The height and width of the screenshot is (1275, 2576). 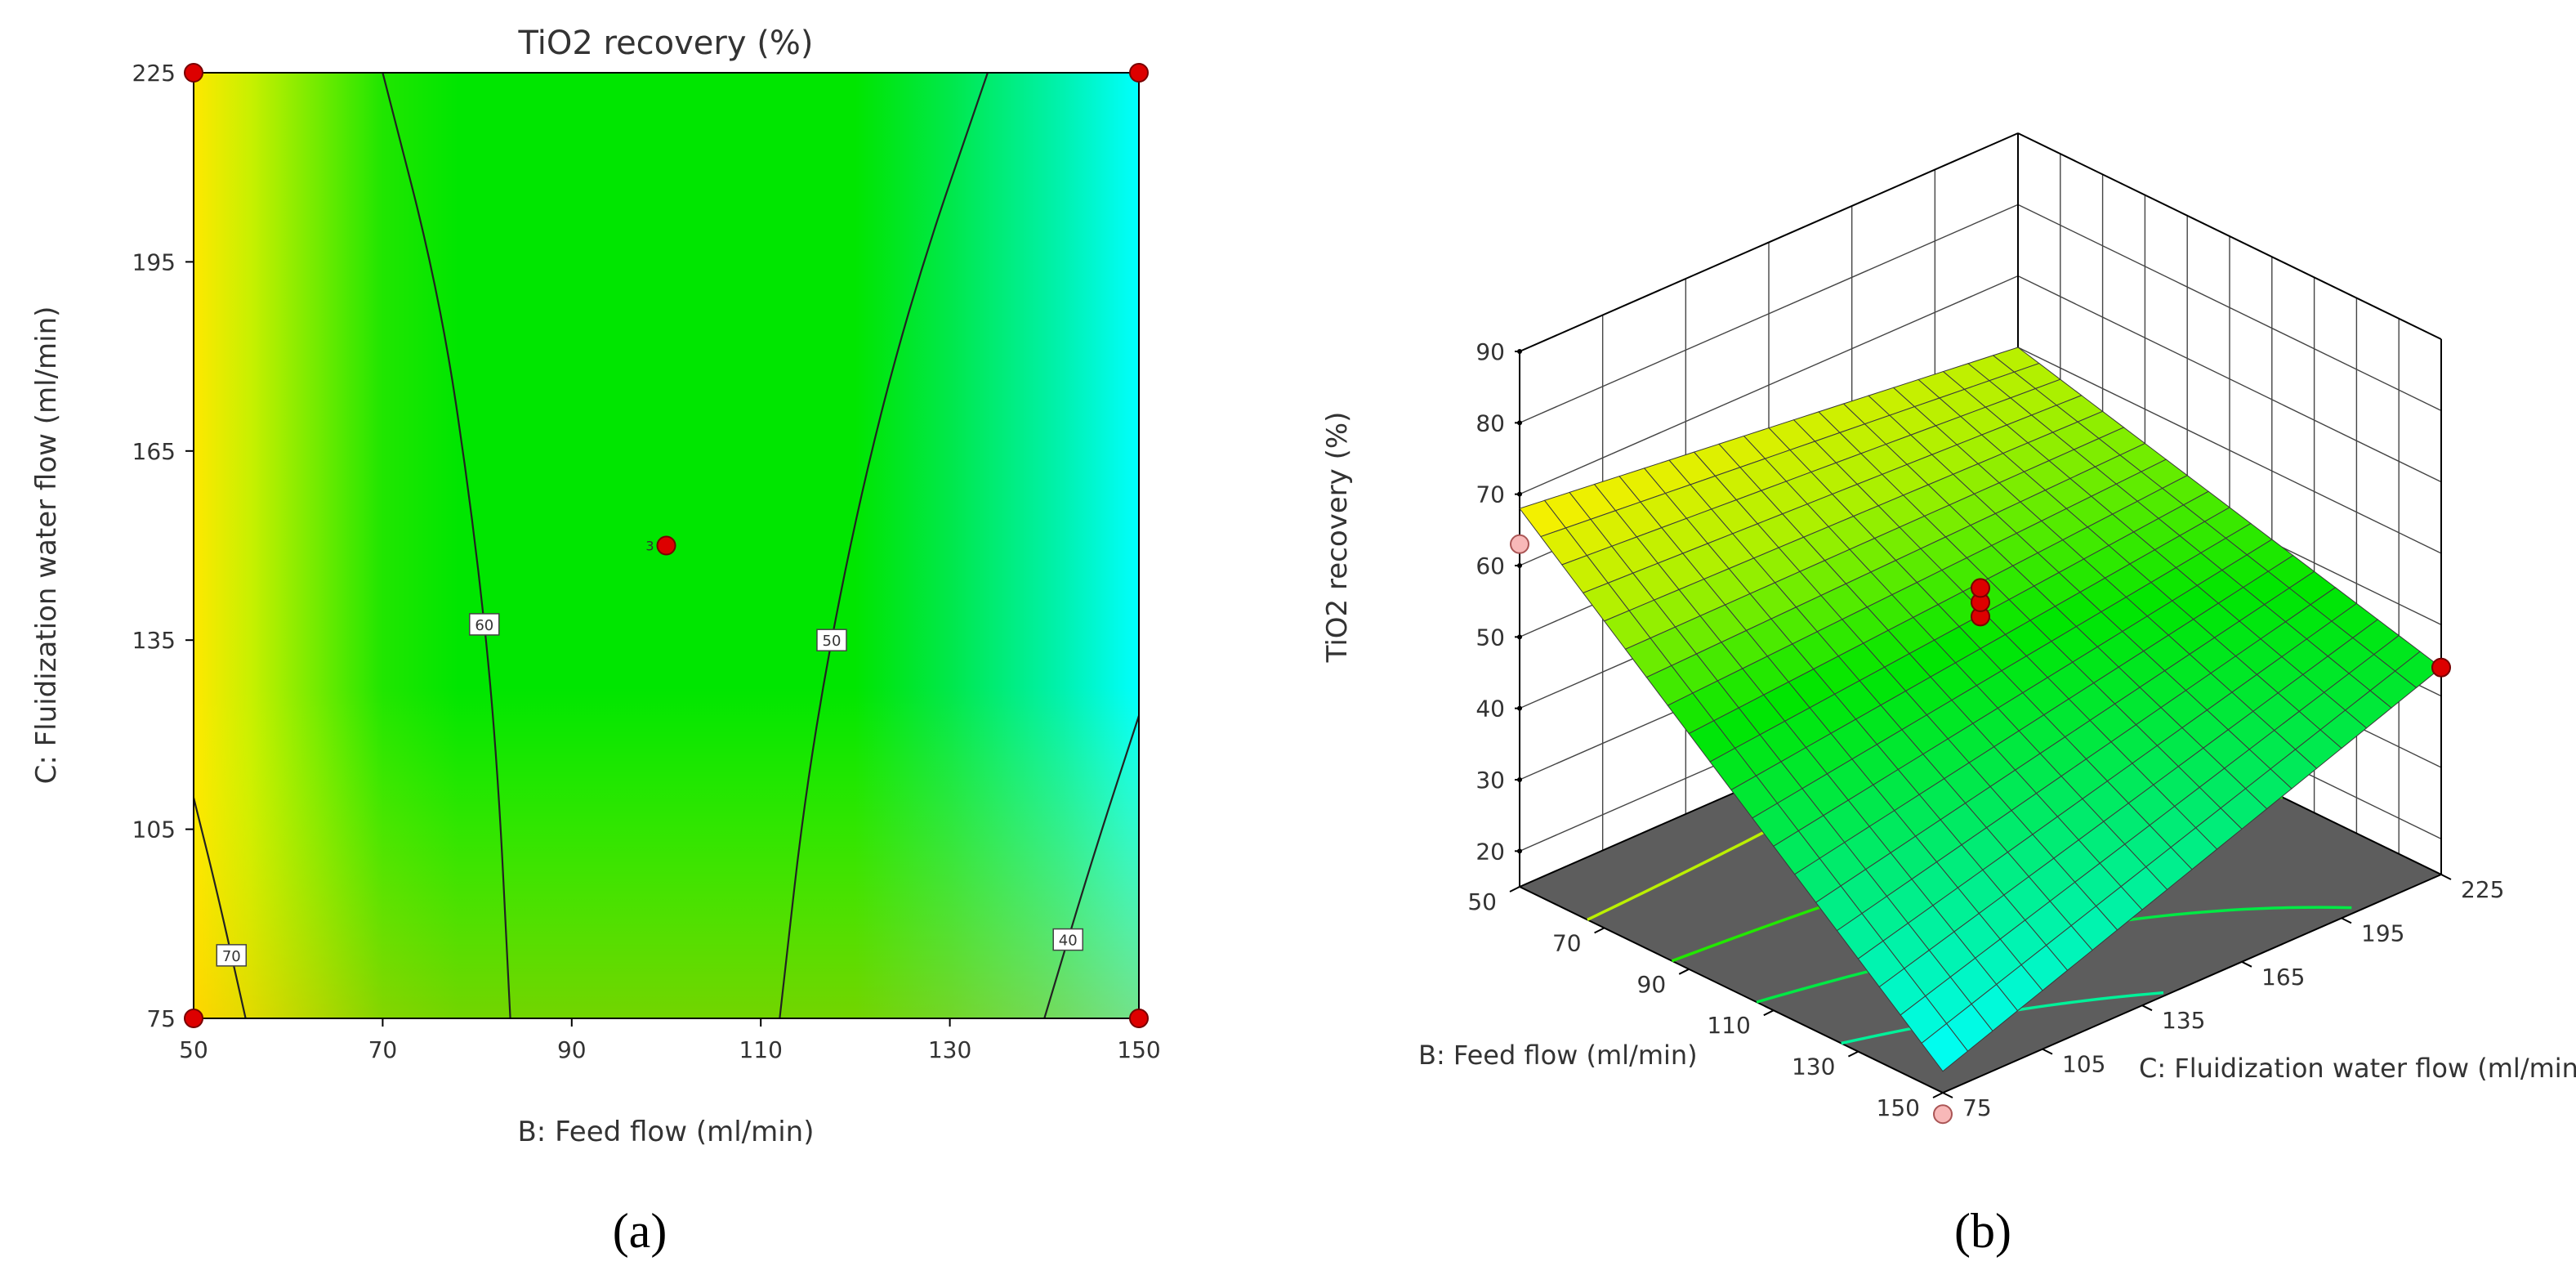 What do you see at coordinates (1491, 352) in the screenshot?
I see `z-tick-label: 90` at bounding box center [1491, 352].